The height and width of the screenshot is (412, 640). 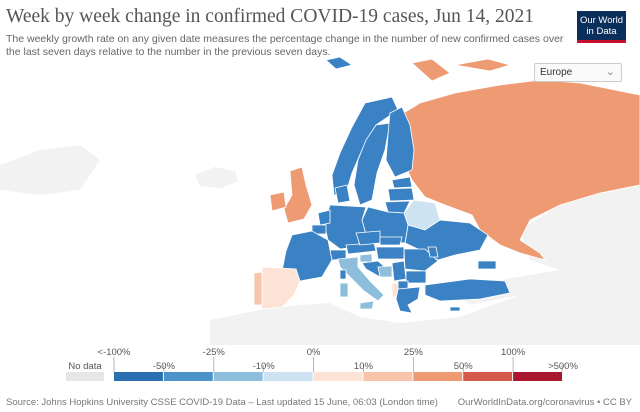 What do you see at coordinates (385, 271) in the screenshot?
I see `country-bosnia` at bounding box center [385, 271].